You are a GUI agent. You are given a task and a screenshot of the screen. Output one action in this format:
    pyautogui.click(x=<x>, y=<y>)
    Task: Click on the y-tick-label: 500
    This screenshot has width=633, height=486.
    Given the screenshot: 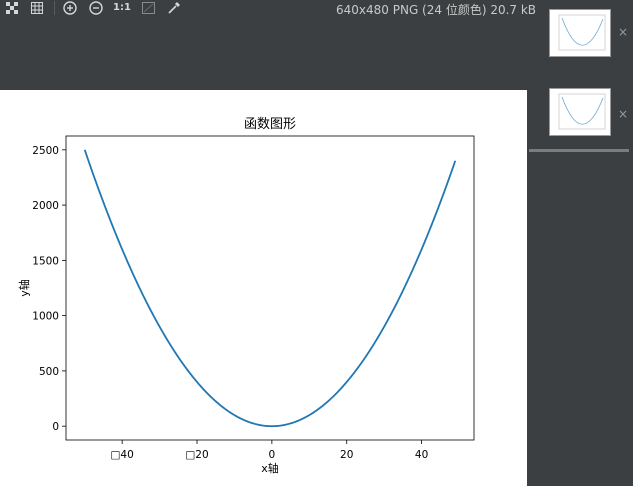 What is the action you would take?
    pyautogui.click(x=49, y=372)
    